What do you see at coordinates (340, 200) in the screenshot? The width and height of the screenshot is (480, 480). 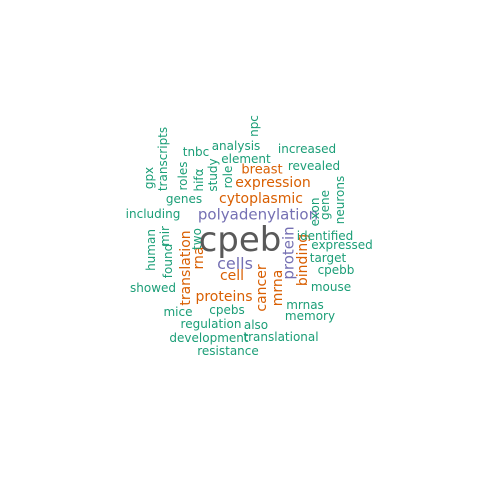 I see `cloud-word: neurons` at bounding box center [340, 200].